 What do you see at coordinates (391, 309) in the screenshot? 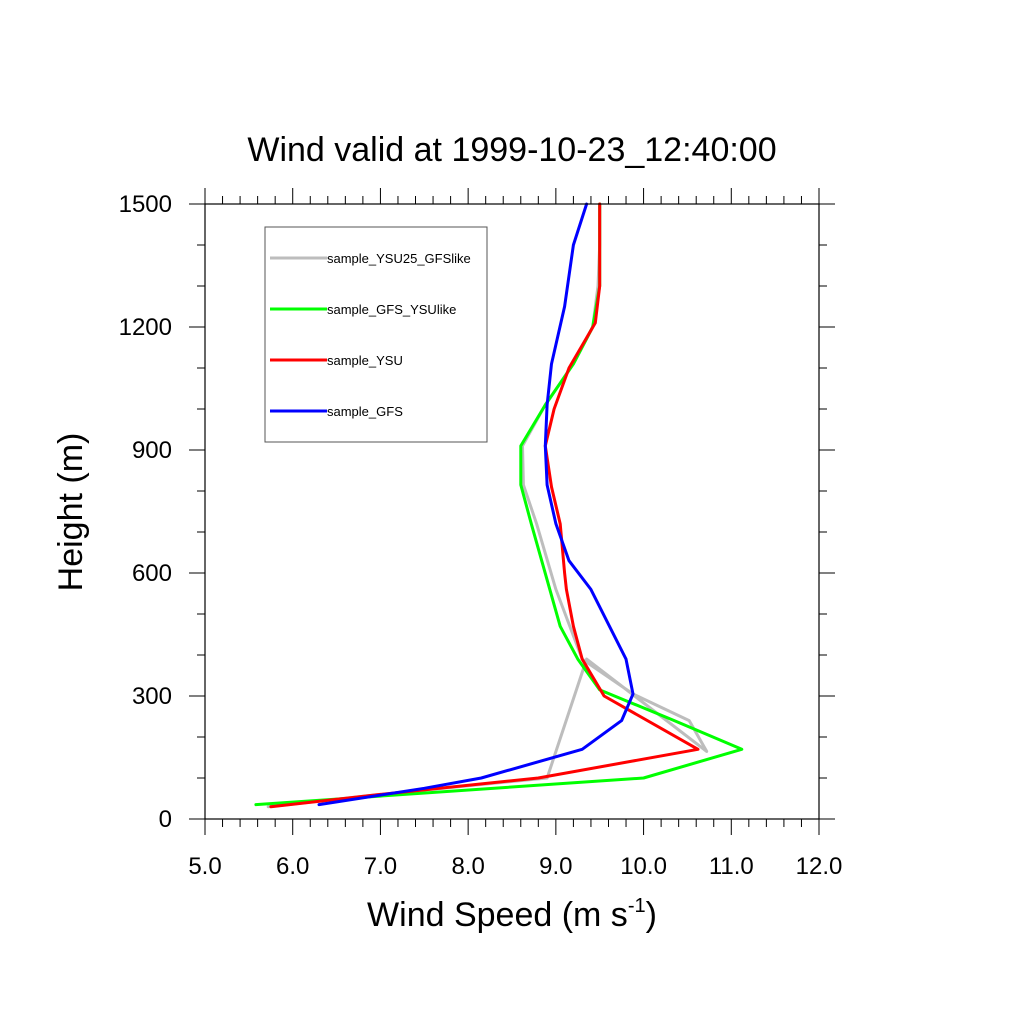
I see `legend-label-sample_GFS_YSUlike: sample_GFS_YSUlike` at bounding box center [391, 309].